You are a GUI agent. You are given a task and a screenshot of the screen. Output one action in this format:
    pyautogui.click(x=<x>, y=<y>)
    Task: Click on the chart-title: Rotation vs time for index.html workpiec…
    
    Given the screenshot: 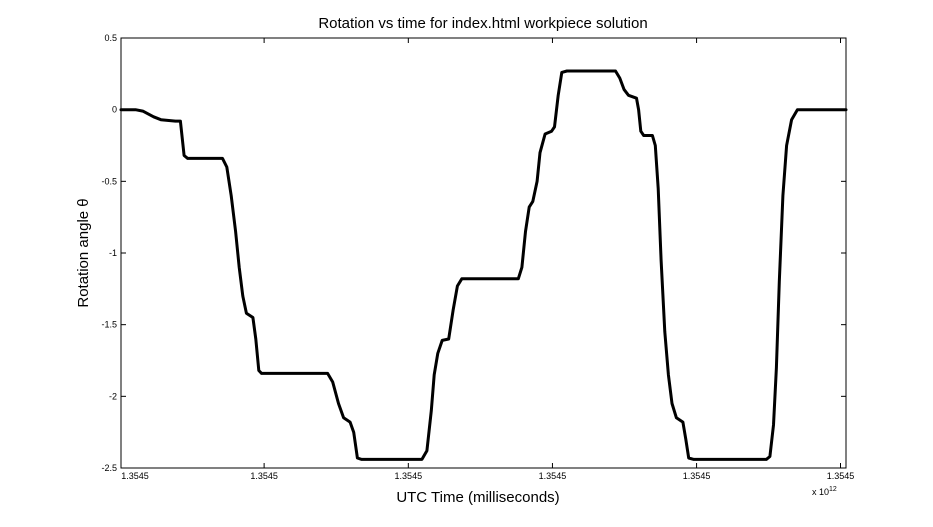 What is the action you would take?
    pyautogui.click(x=482, y=23)
    